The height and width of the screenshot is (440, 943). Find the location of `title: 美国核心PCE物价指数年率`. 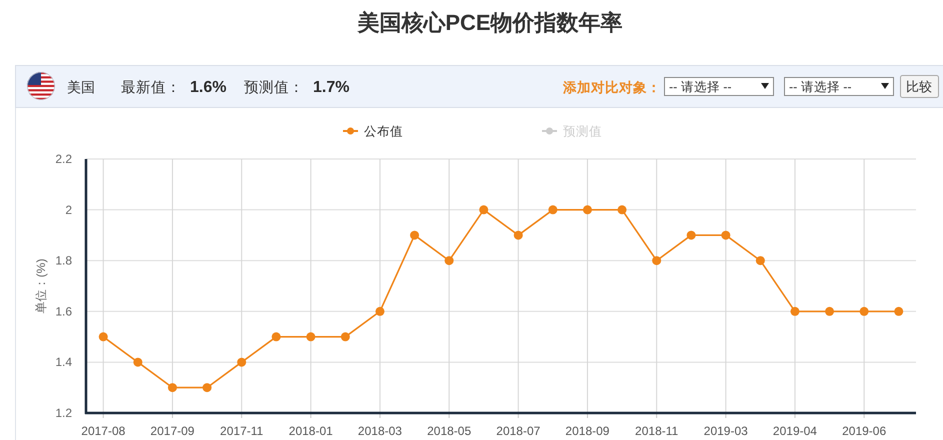

title: 美国核心PCE物价指数年率 is located at coordinates (490, 22).